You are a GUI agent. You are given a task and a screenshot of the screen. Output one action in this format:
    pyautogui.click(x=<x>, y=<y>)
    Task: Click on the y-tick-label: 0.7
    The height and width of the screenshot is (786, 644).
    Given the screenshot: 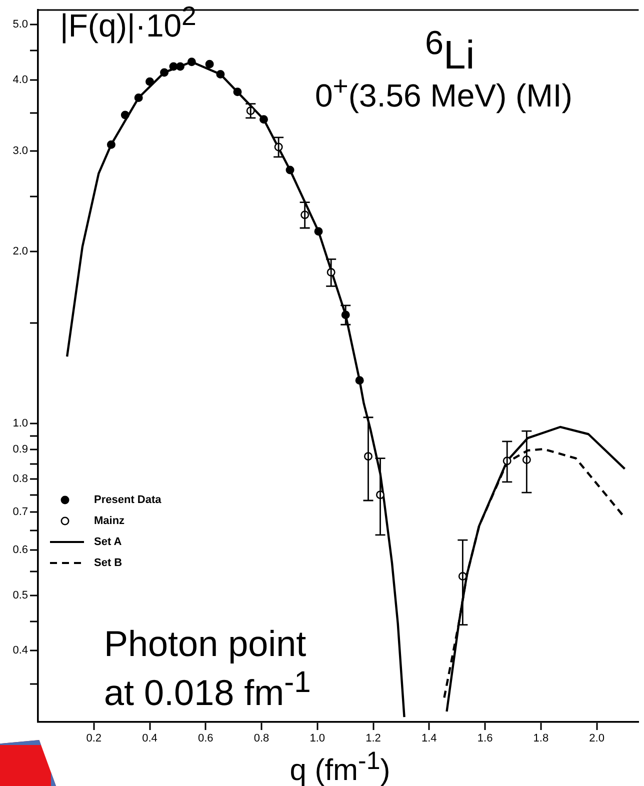 What is the action you would take?
    pyautogui.click(x=20, y=512)
    